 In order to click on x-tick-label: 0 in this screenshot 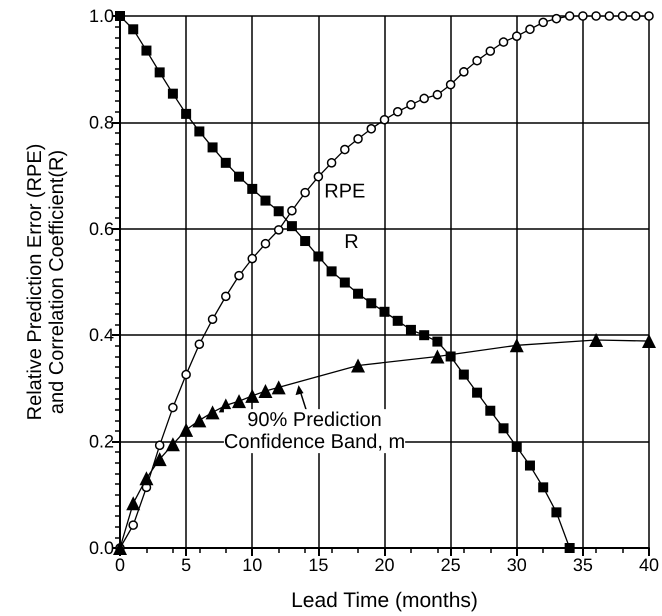, I will do `click(120, 565)`.